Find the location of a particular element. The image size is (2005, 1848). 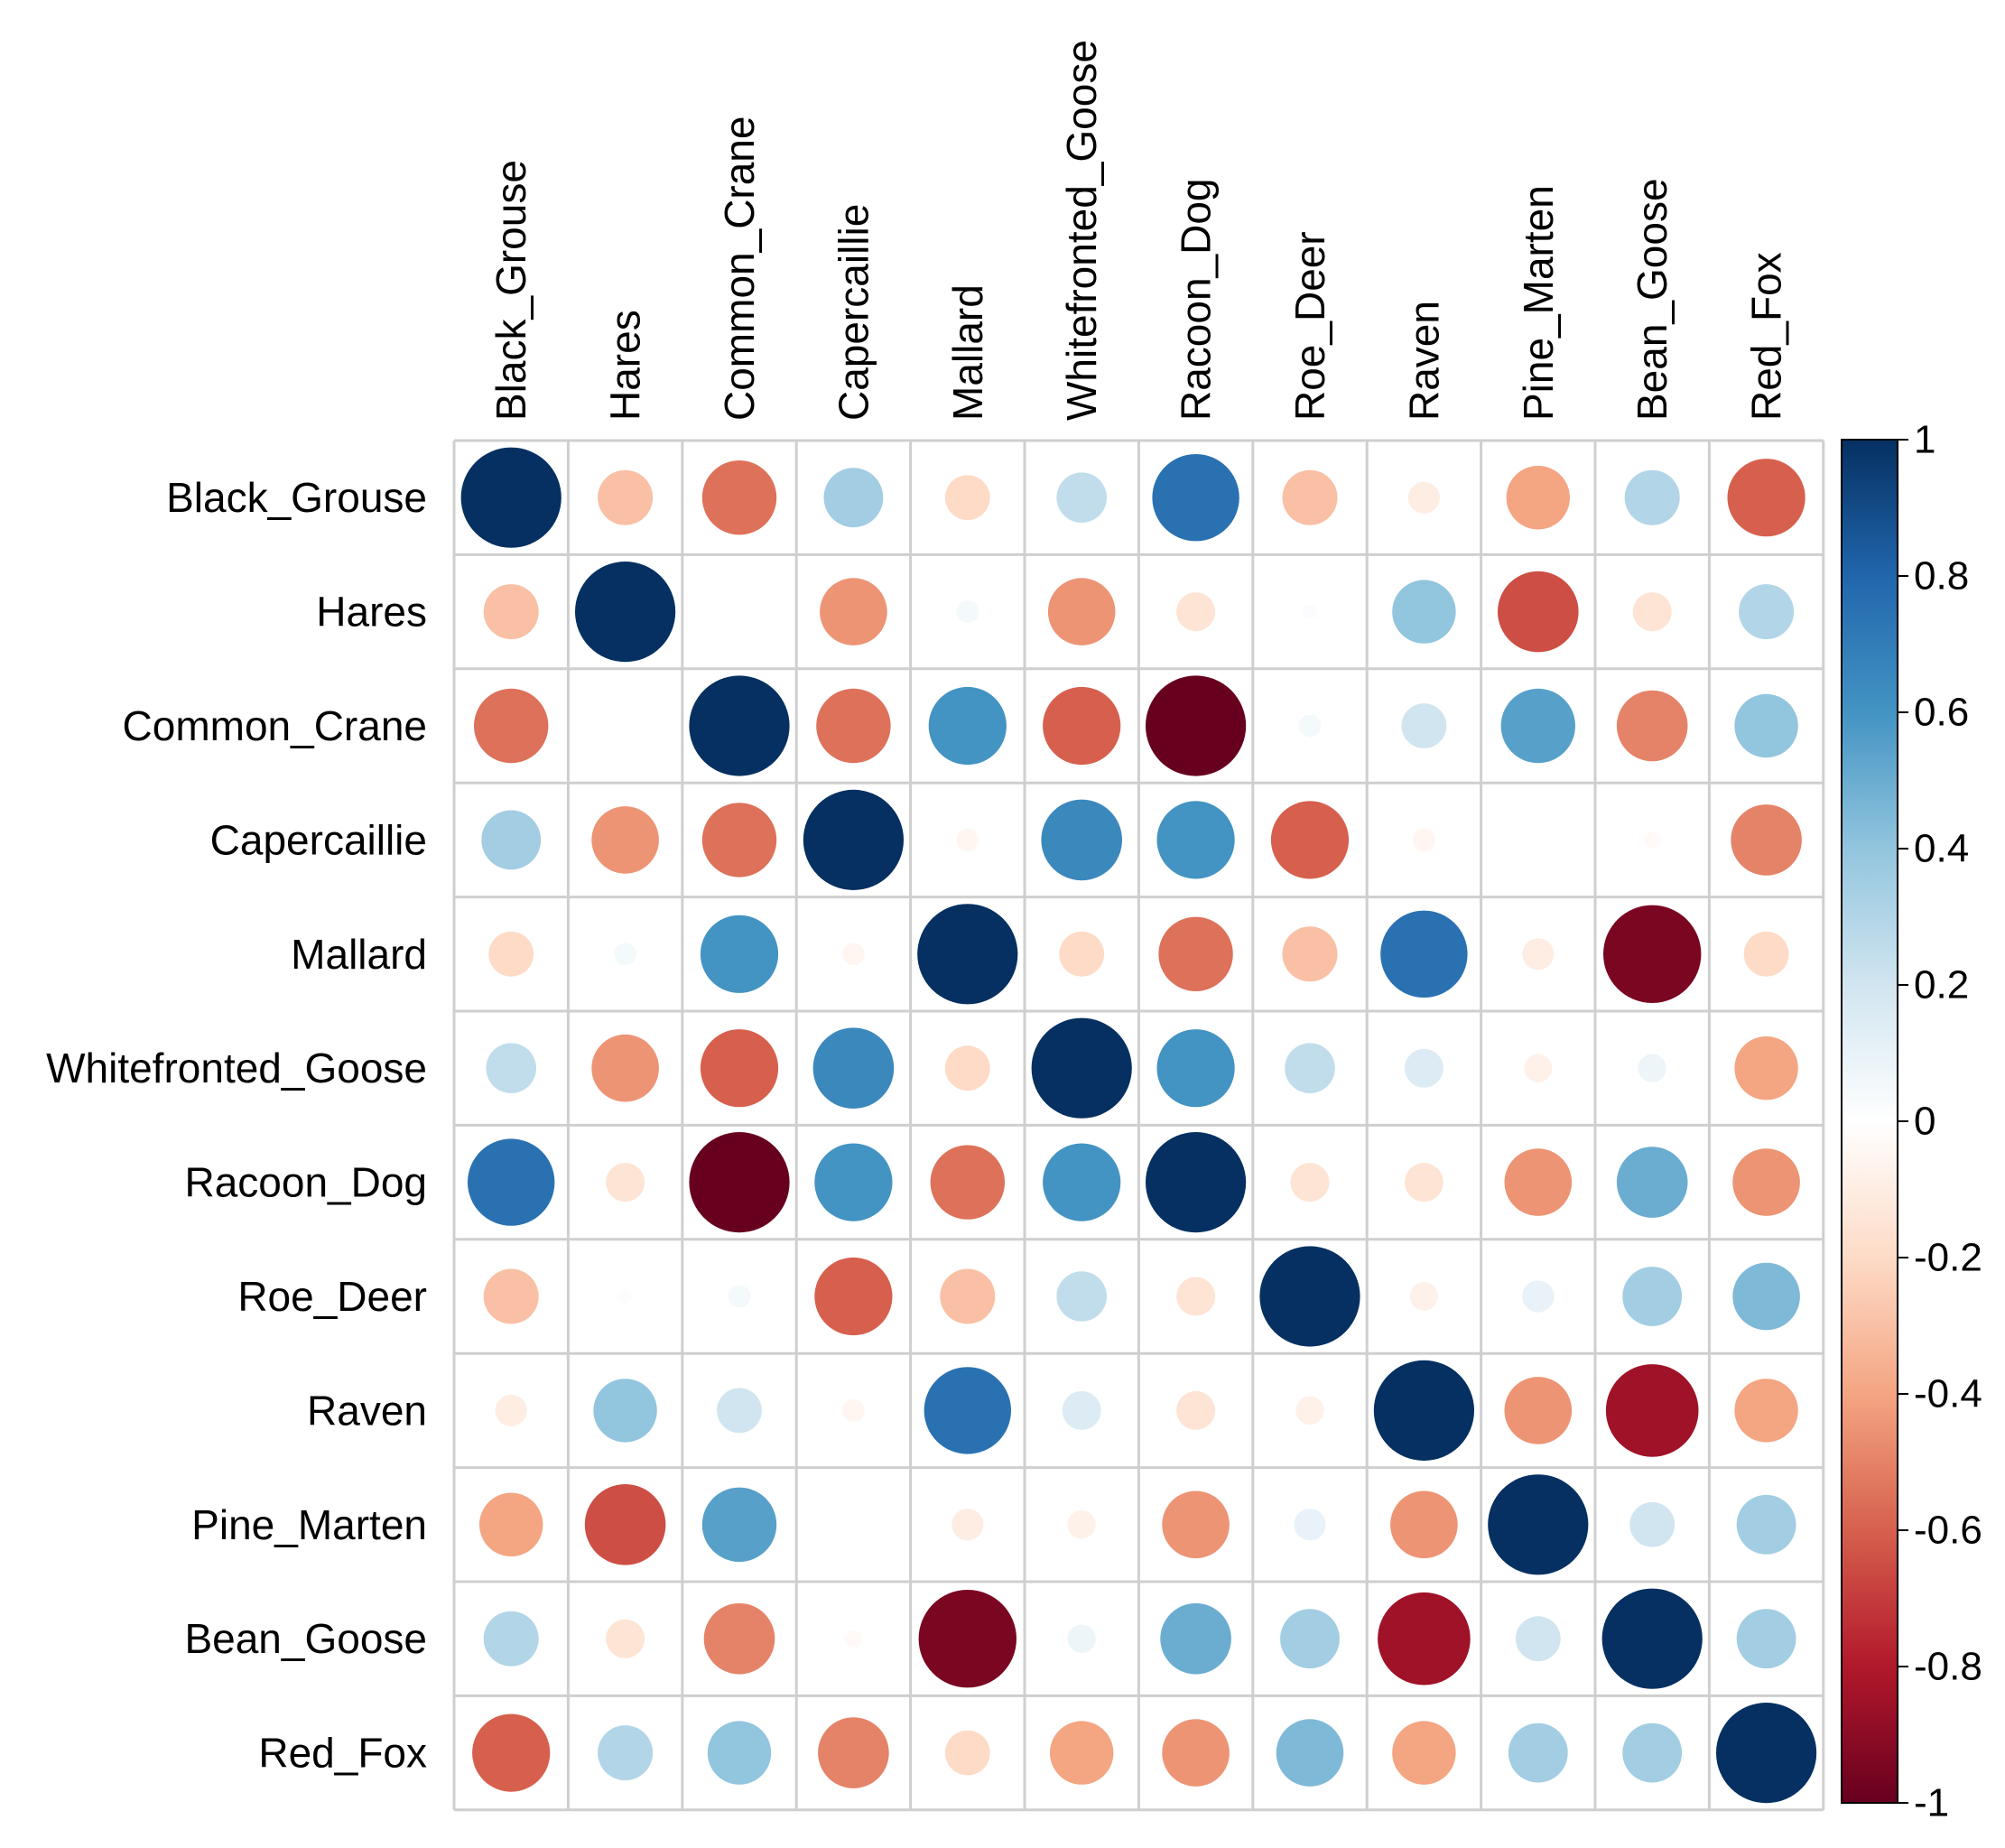

corr-circle-Mallard-Whitefronted_Goose is located at coordinates (1082, 954).